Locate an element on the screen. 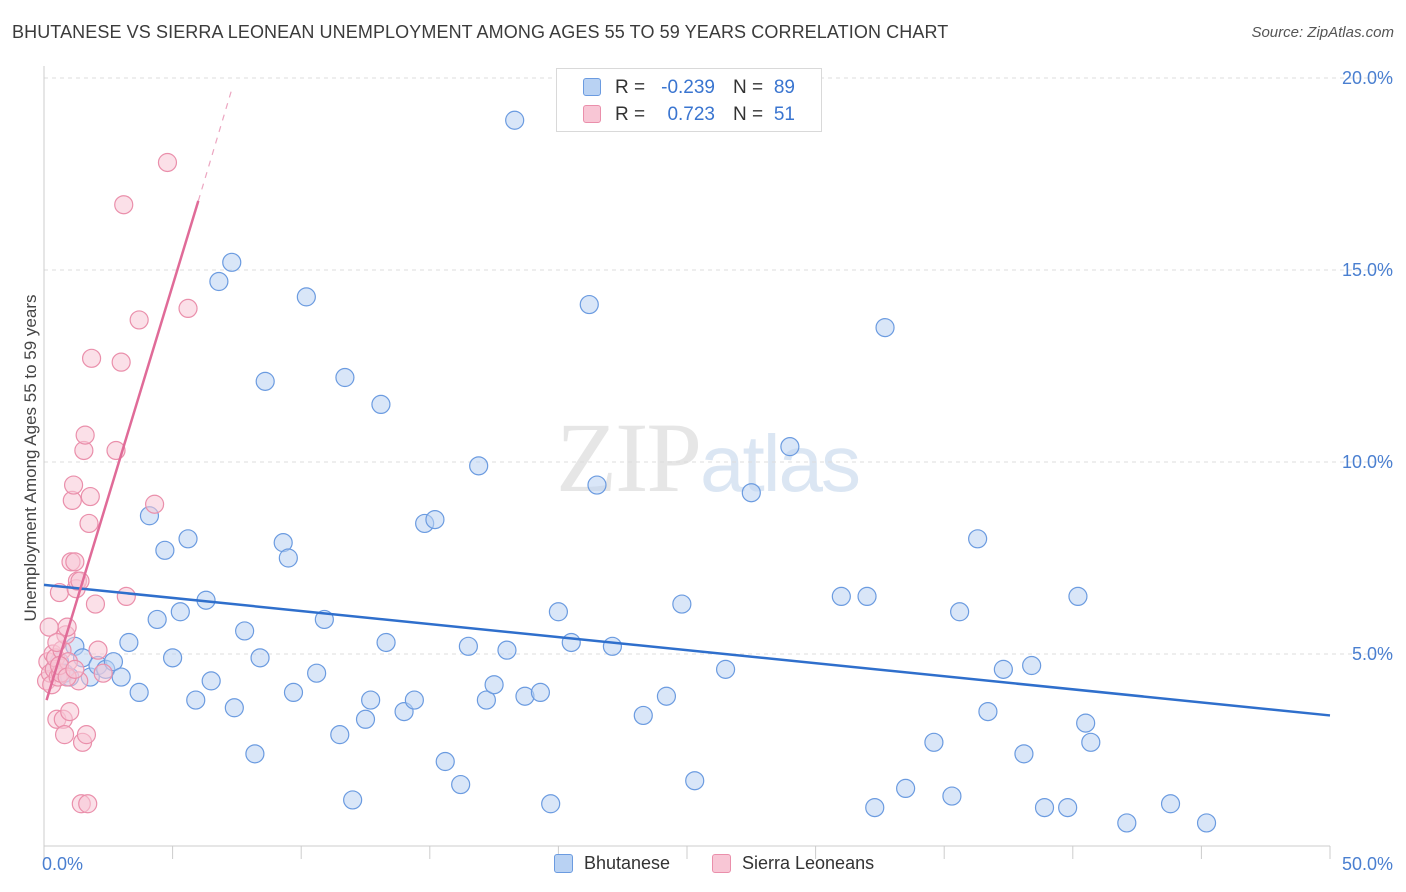 This screenshot has width=1406, height=892. source-label: Source: ZipAtlas.com is located at coordinates (1322, 32).